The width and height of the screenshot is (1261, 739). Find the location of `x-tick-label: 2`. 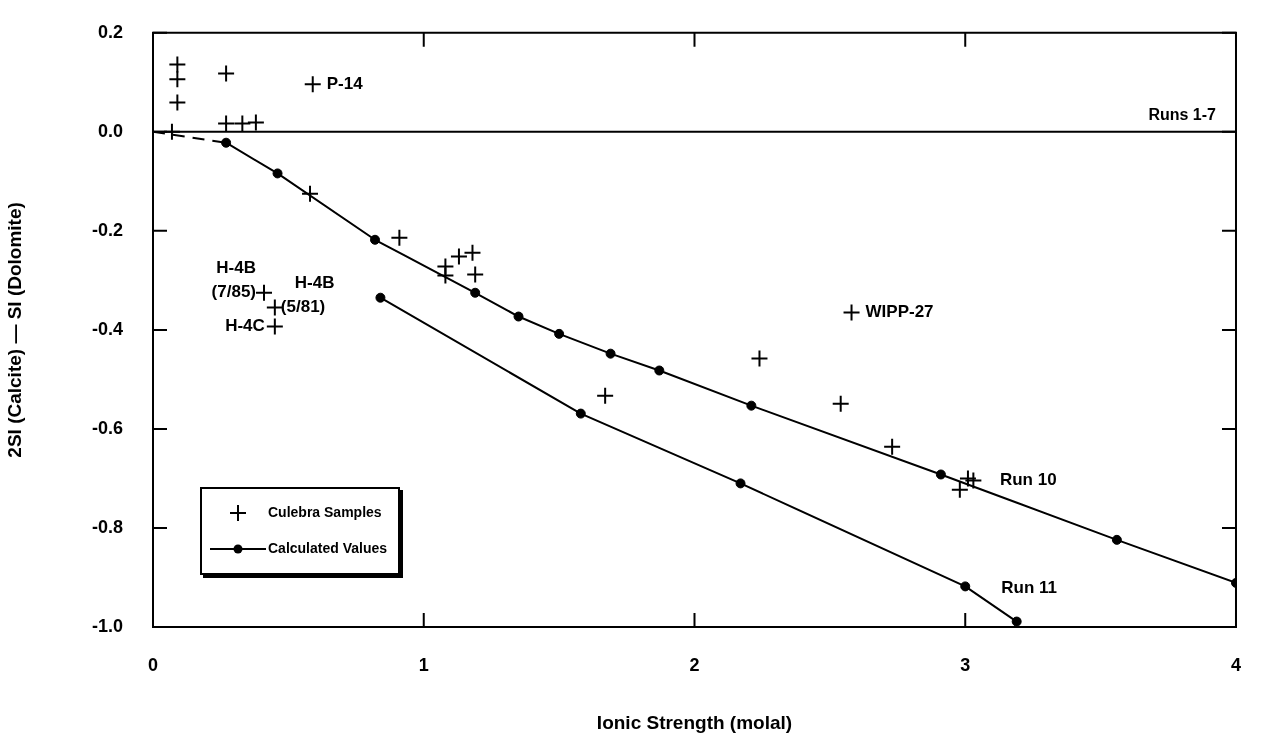

x-tick-label: 2 is located at coordinates (694, 664).